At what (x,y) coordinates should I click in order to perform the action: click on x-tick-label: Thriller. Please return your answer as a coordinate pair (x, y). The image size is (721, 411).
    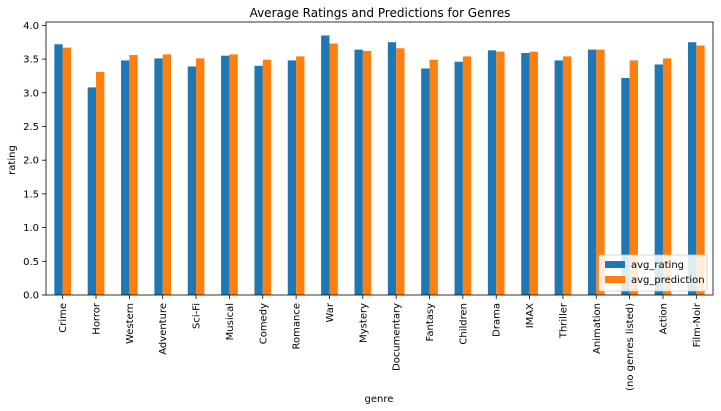
    Looking at the image, I should click on (563, 320).